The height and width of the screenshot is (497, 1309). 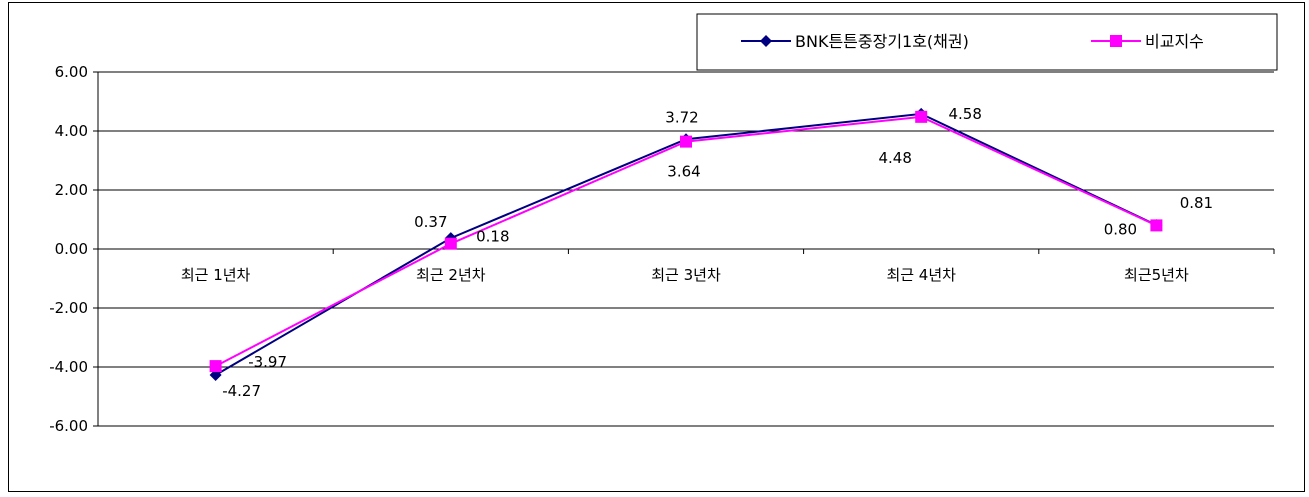 What do you see at coordinates (430, 222) in the screenshot?
I see `data-label: 0.37` at bounding box center [430, 222].